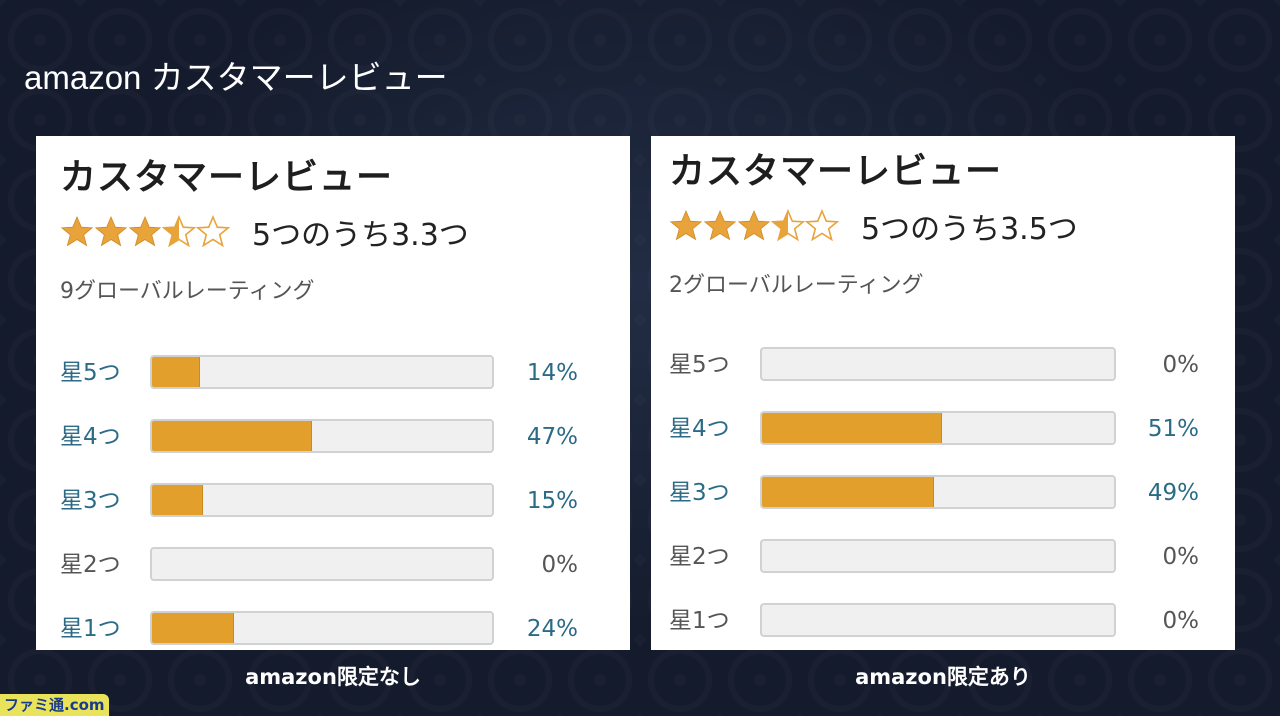 This screenshot has height=716, width=1280. I want to click on histogram-row: 星3つ 49%, so click(940, 506).